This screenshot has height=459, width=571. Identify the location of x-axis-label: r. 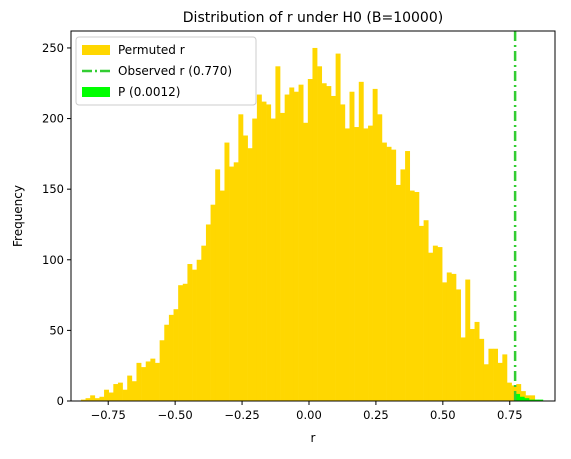
(313, 438).